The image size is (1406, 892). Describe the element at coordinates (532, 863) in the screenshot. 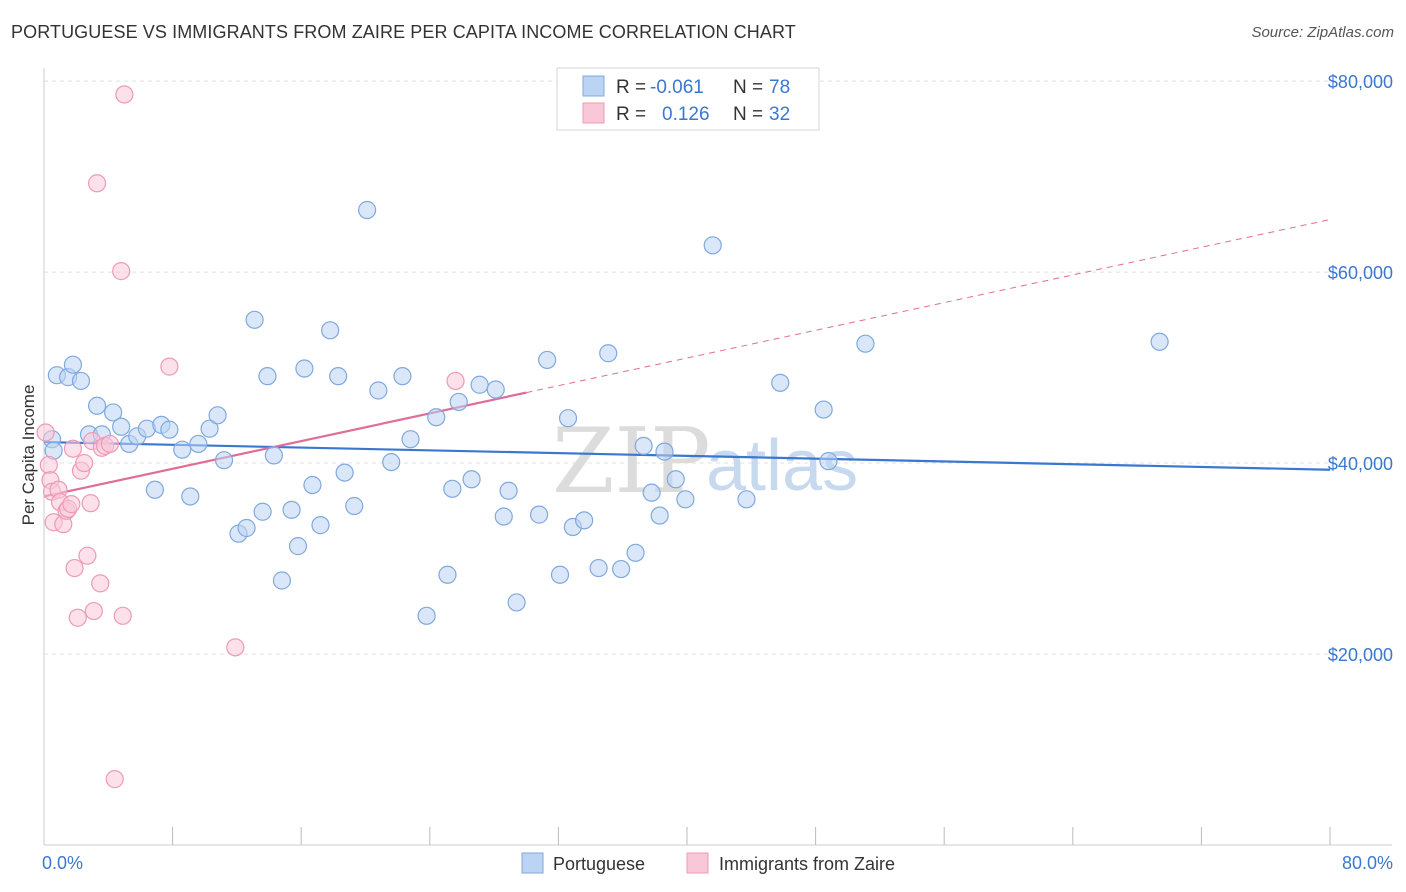

I see `legend-swatch-portuguese` at that location.